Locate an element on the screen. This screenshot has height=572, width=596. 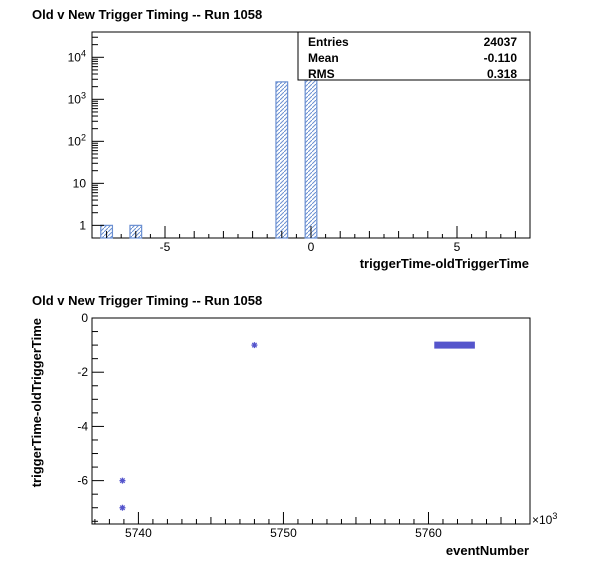
scatter-x-multiplier-base: ×10 is located at coordinates (542, 520).